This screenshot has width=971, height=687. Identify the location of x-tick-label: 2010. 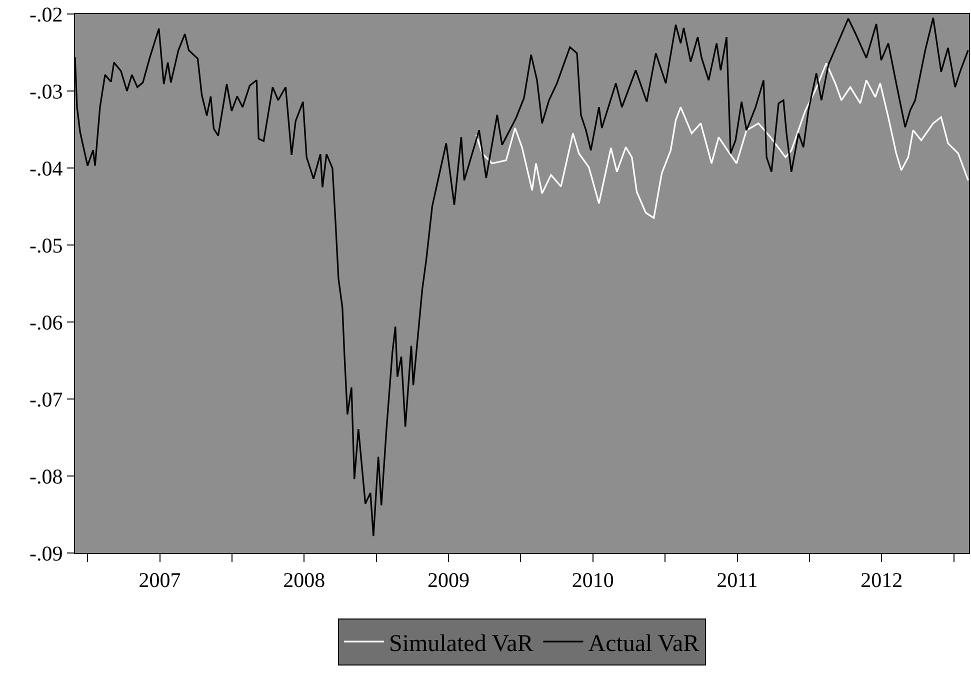
(593, 580).